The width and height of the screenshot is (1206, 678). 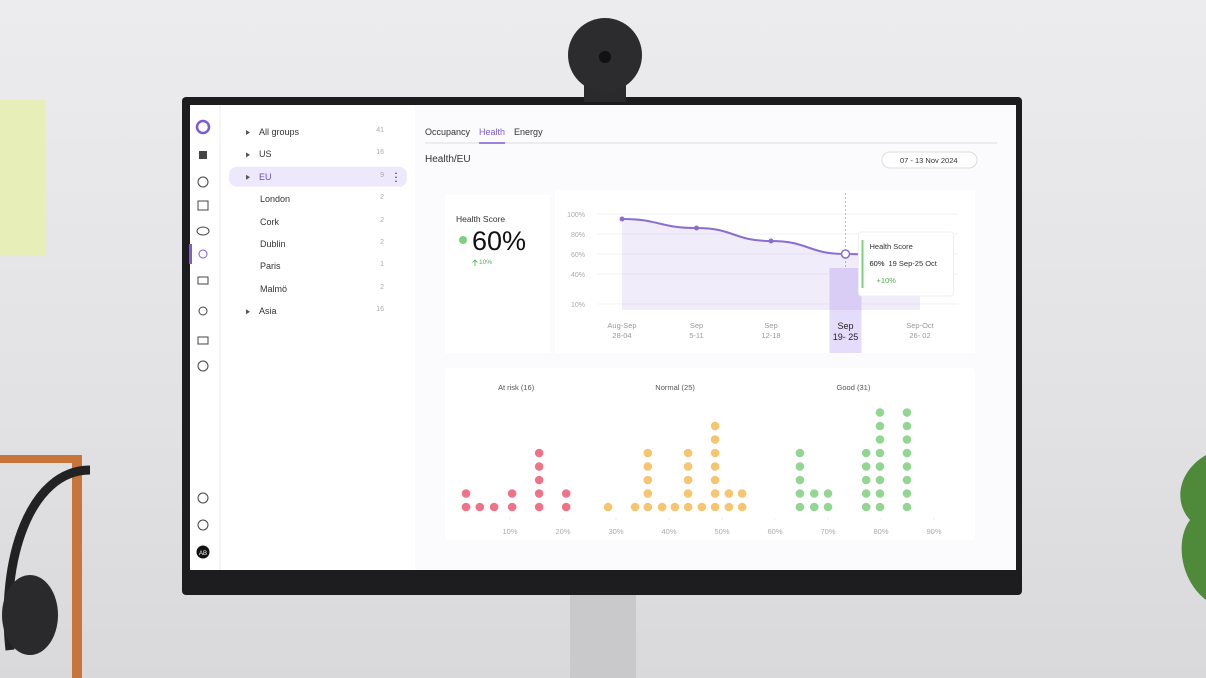 I want to click on headset, so click(x=45, y=566).